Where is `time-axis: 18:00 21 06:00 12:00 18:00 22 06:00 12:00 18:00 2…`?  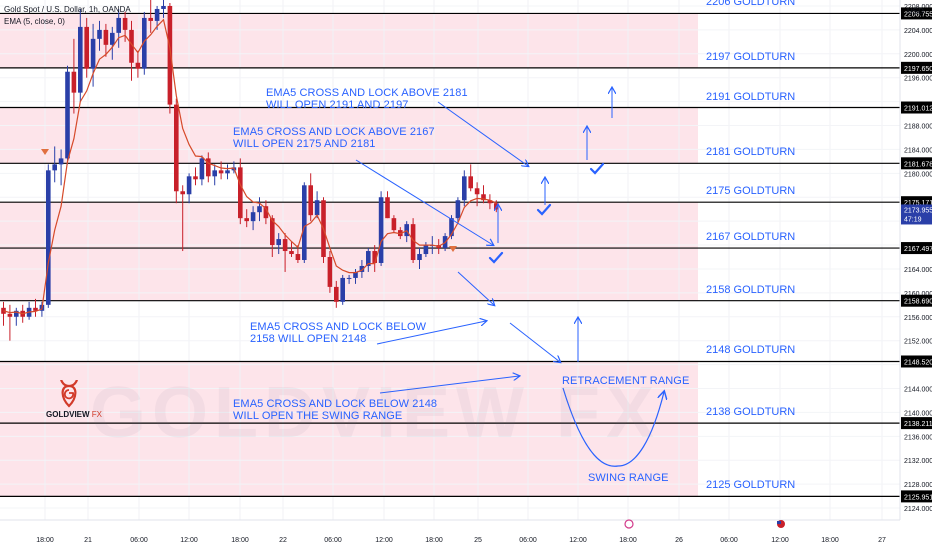 time-axis: 18:00 21 06:00 12:00 18:00 22 06:00 12:00 18:00 2… is located at coordinates (466, 534).